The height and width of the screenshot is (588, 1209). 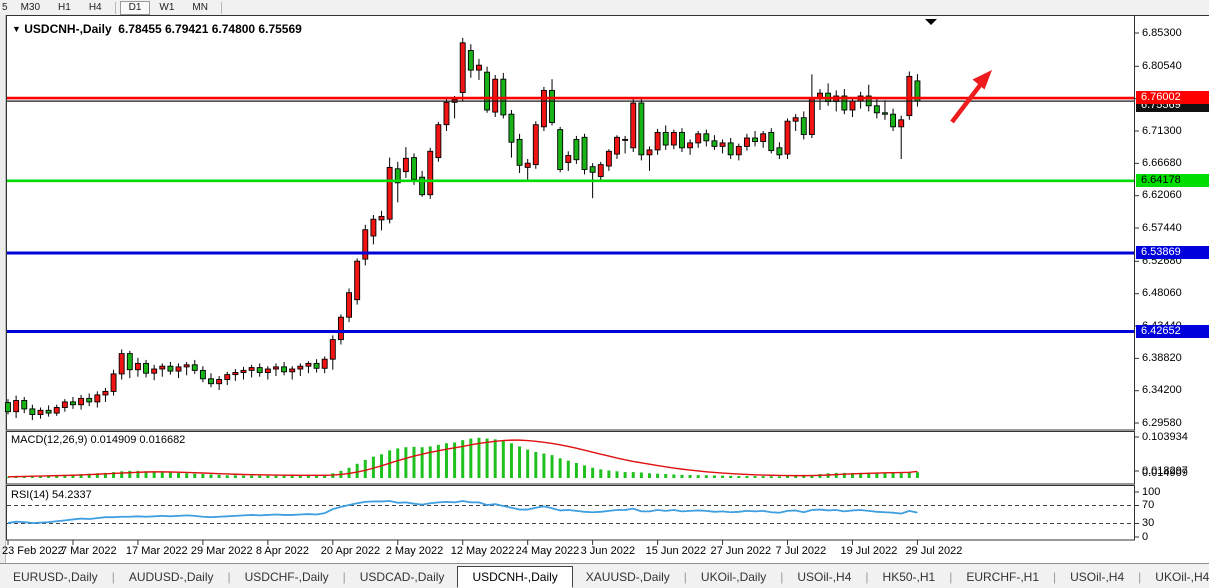 What do you see at coordinates (5, 7) in the screenshot?
I see `timeframe-button-partial: 5` at bounding box center [5, 7].